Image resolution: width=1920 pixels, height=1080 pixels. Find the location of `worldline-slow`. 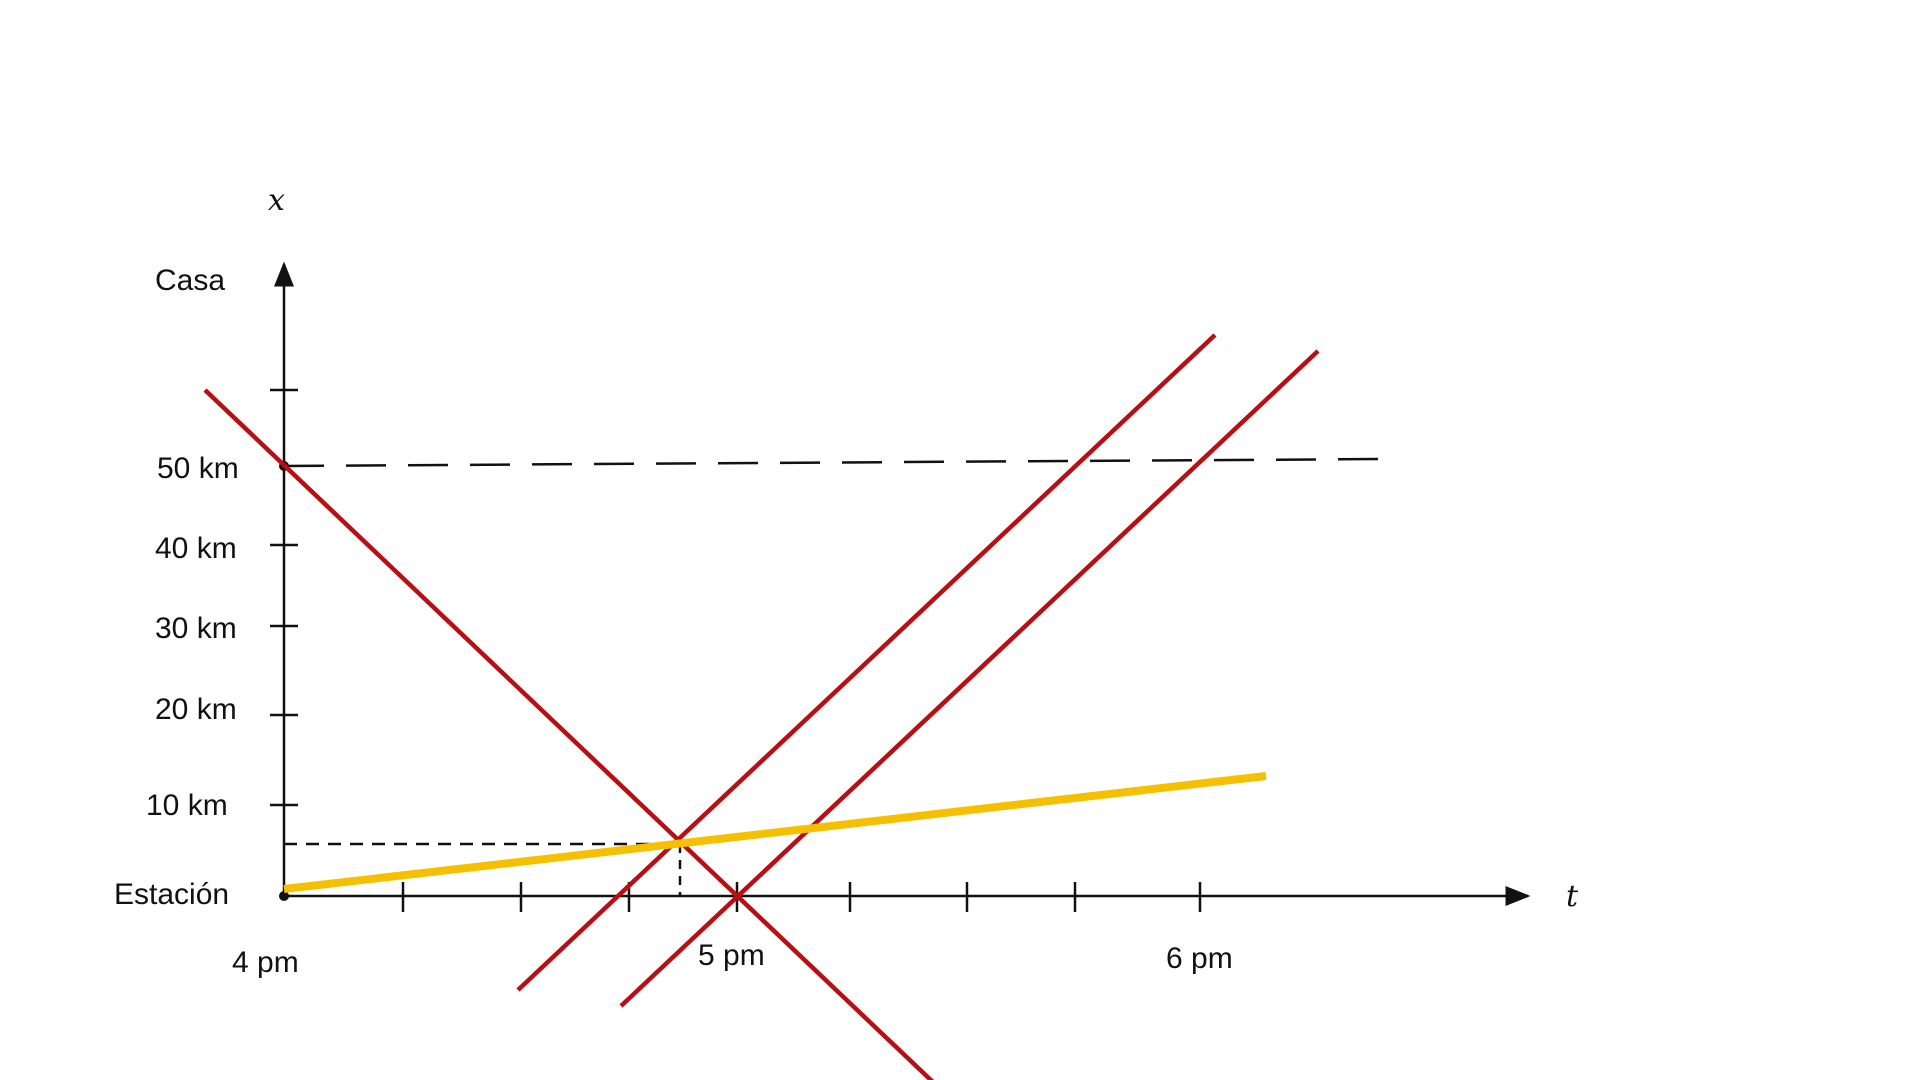

worldline-slow is located at coordinates (775, 832).